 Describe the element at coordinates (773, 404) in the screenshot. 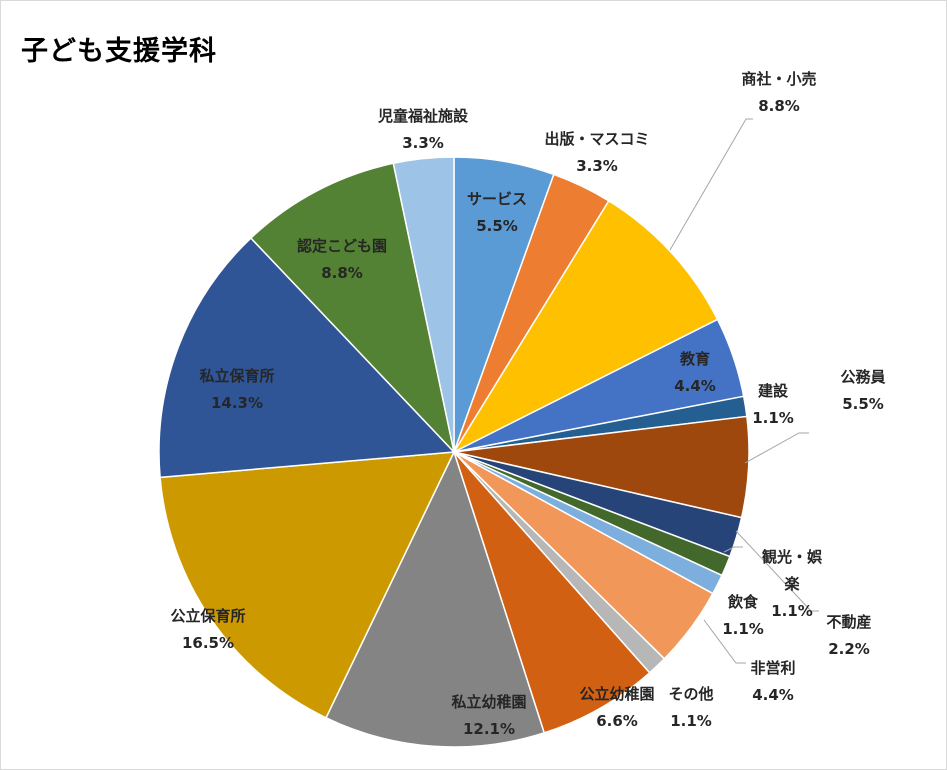

I see `data-label: 建設 1.1%` at that location.